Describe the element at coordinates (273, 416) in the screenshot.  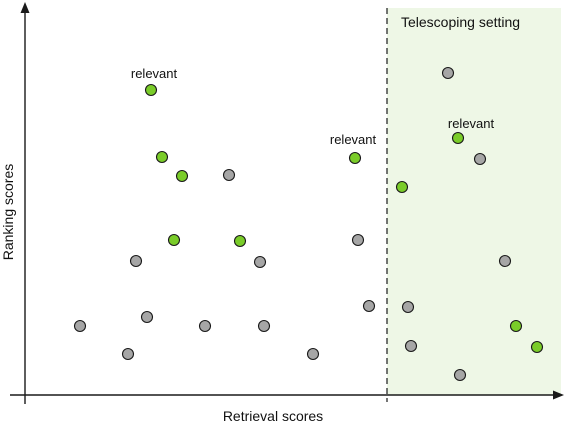
I see `x-axis-label: Retrieval scores` at that location.